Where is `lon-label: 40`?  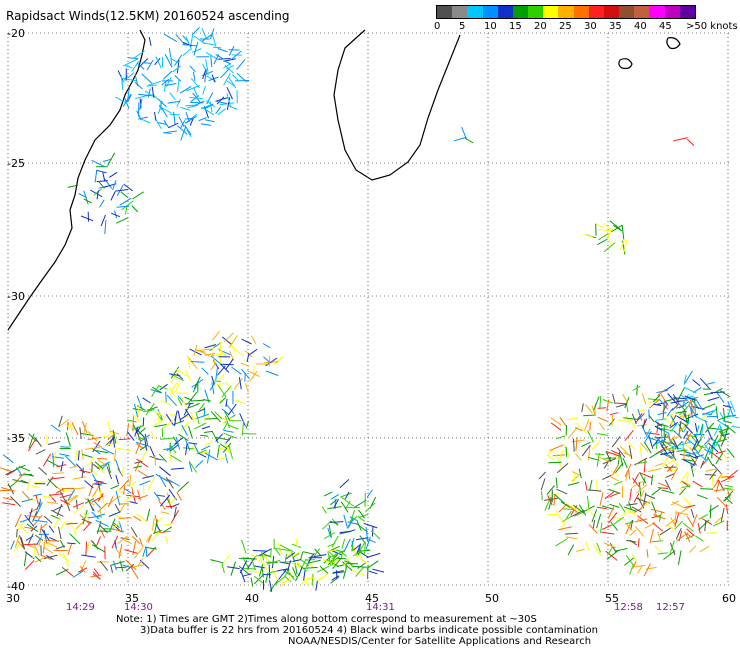
lon-label: 40 is located at coordinates (252, 598).